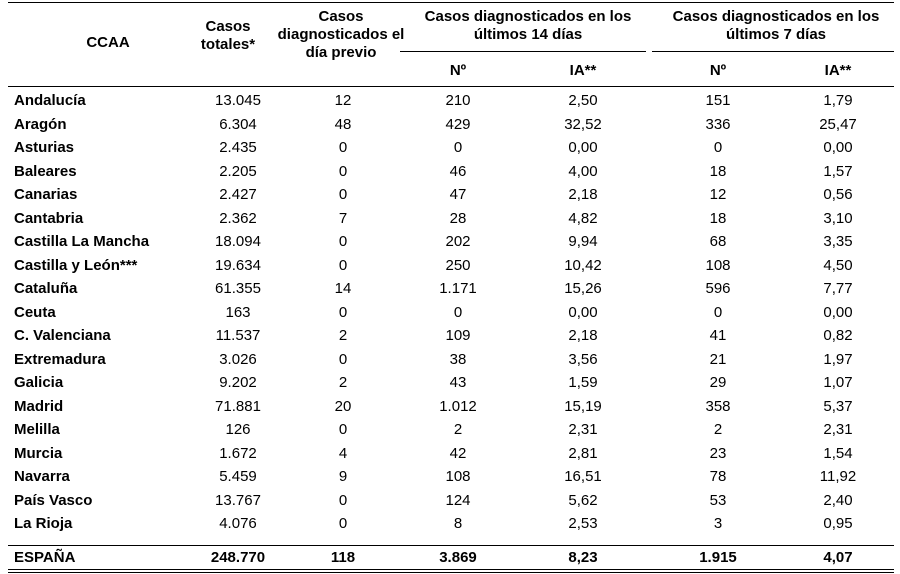 Image resolution: width=900 pixels, height=574 pixels. I want to click on row-ccaa: C. Valenciana, so click(62, 335).